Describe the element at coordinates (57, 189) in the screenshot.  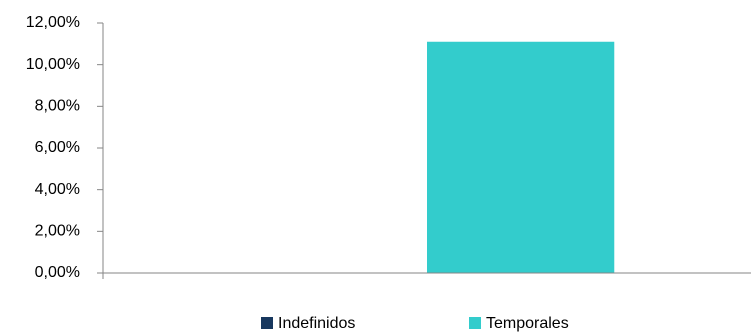
I see `y-tick-label: 4,00%` at that location.